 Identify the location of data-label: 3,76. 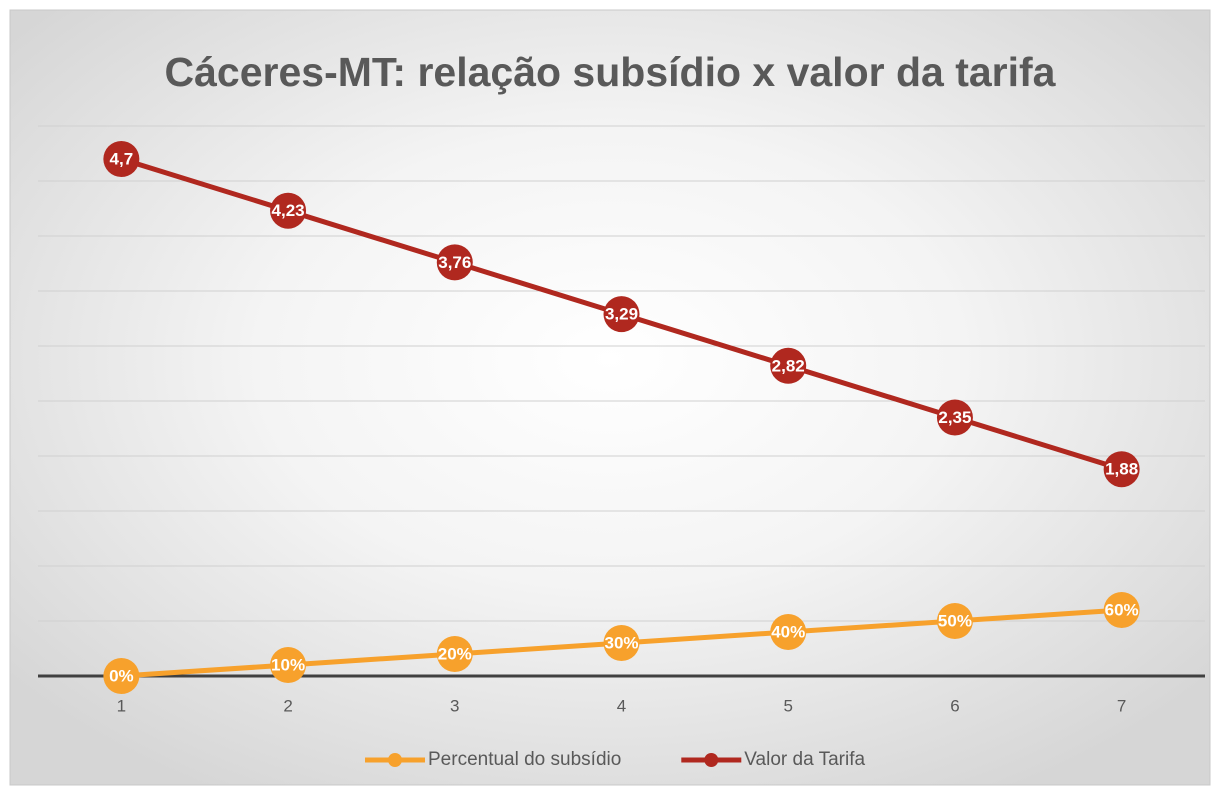
(454, 262).